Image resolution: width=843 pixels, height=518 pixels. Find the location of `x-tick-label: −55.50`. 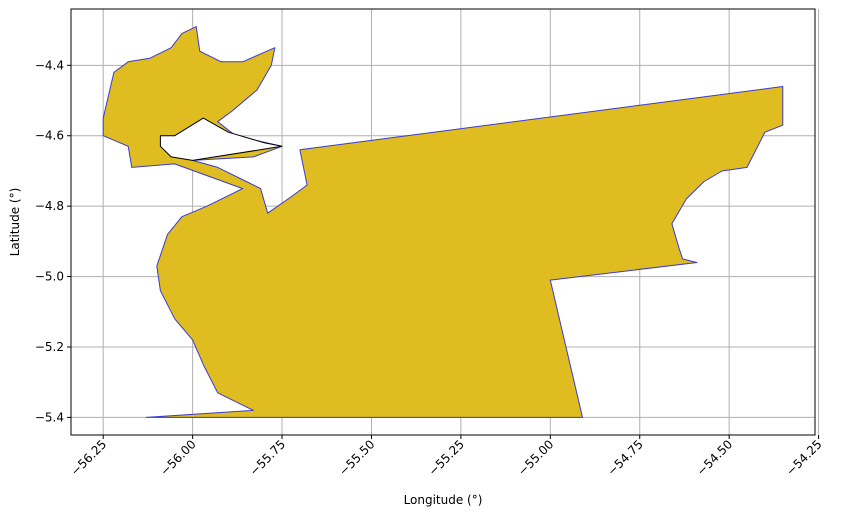

x-tick-label: −55.50 is located at coordinates (356, 457).